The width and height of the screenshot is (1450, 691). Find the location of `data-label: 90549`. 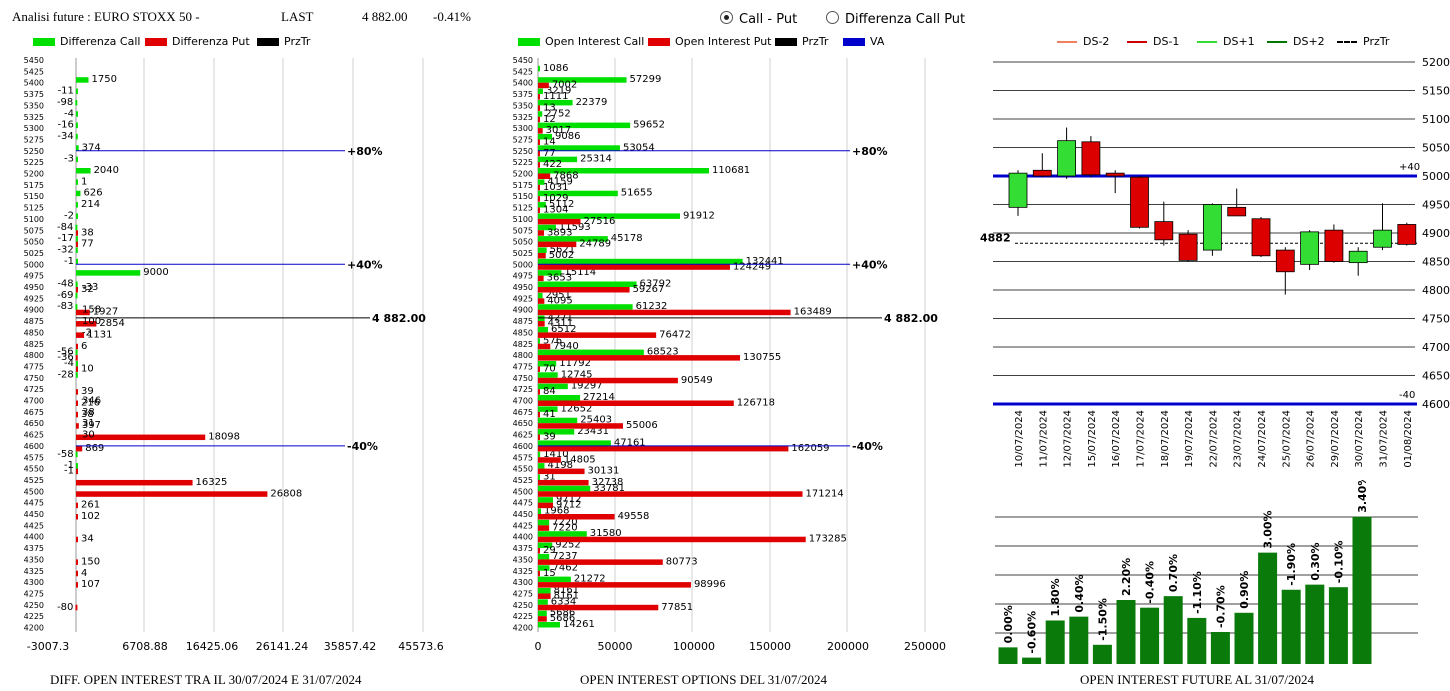

data-label: 90549 is located at coordinates (697, 380).